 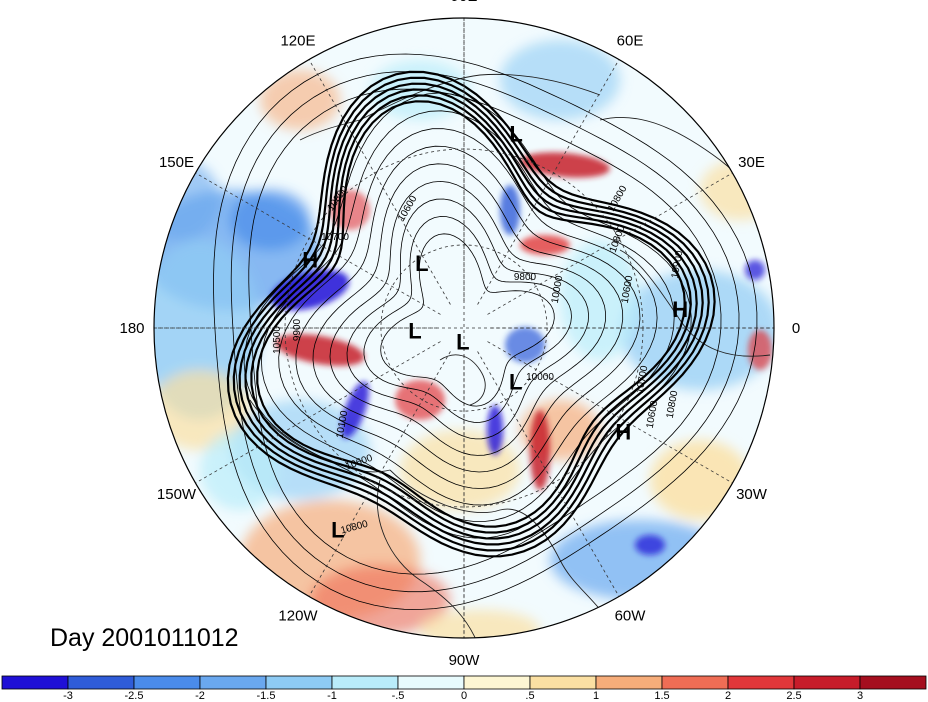 I want to click on longitude-label: 150W, so click(x=177, y=494).